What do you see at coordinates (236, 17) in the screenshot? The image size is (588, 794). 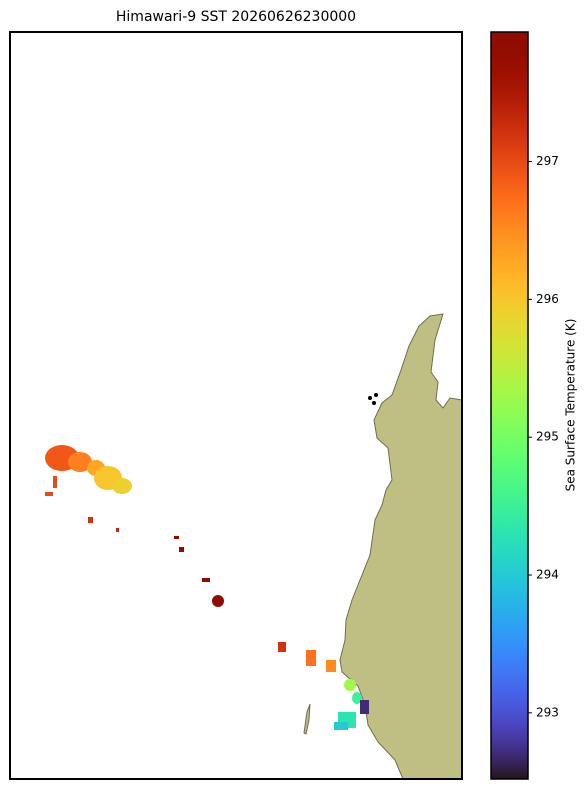 I see `chart-title: Himawari-9 SST 20260626230000` at bounding box center [236, 17].